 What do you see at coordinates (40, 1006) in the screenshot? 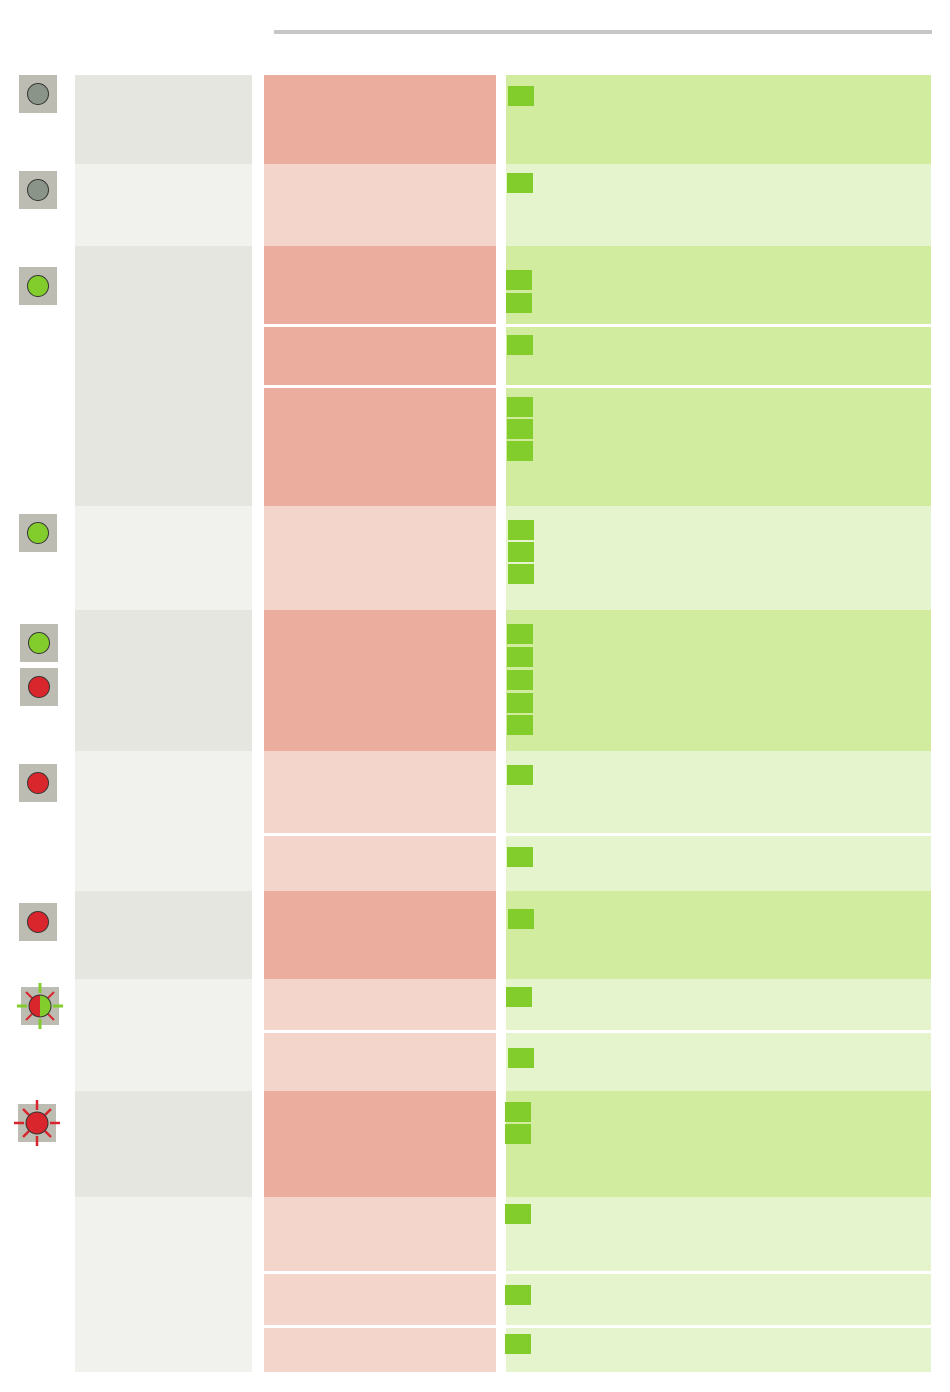
I see `flashing-red-green-led-icon` at bounding box center [40, 1006].